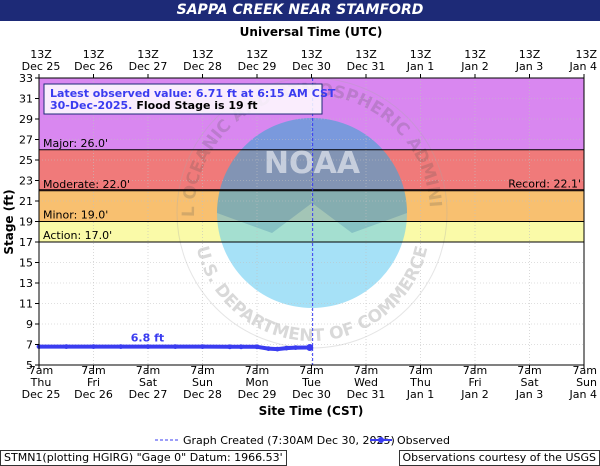 The image size is (600, 466). Describe the element at coordinates (544, 184) in the screenshot. I see `record-label: Record: 22.1'` at that location.